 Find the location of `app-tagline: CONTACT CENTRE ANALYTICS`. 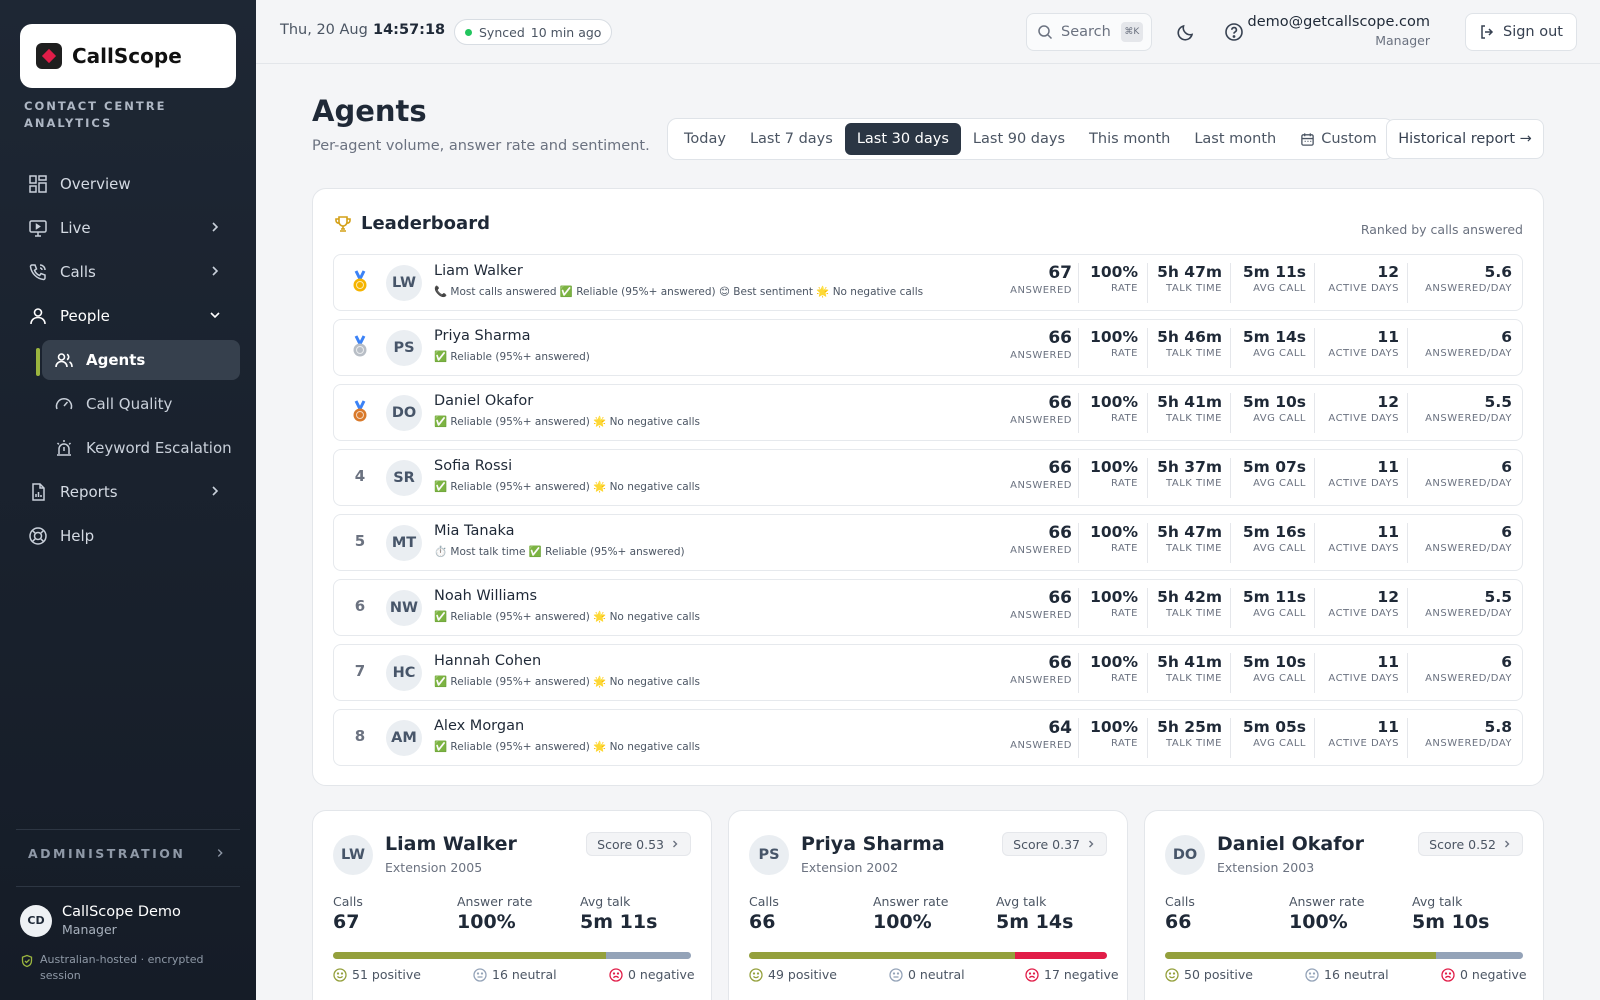

app-tagline: CONTACT CENTRE ANALYTICS is located at coordinates (95, 114).